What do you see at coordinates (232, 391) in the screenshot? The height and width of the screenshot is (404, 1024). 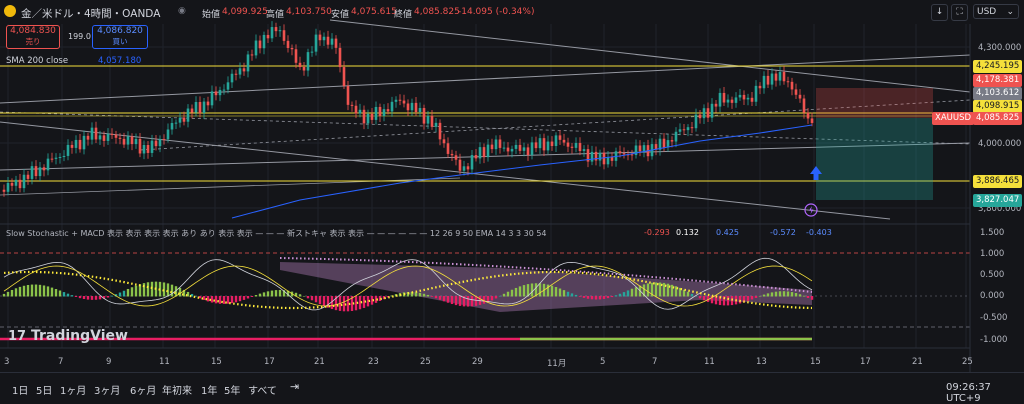 I see `timeframe-button: 5年` at bounding box center [232, 391].